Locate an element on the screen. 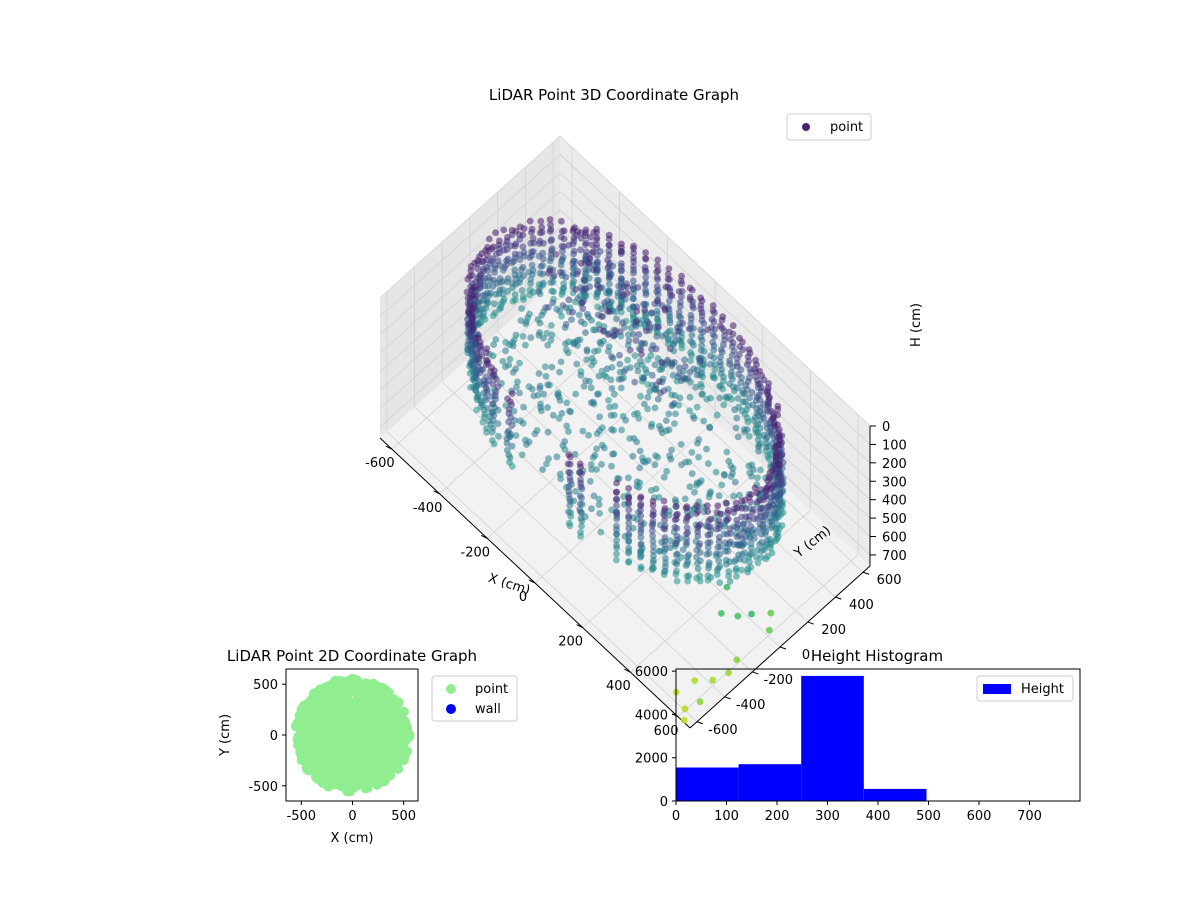 The image size is (1200, 900). y-tick-label-hist: 4000 is located at coordinates (651, 715).